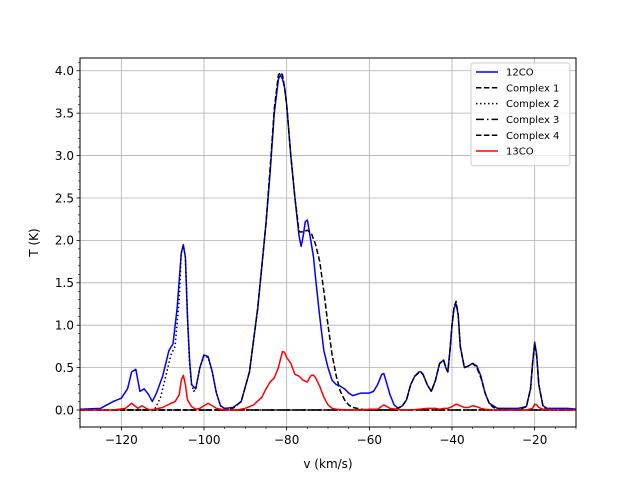 The image size is (640, 480). Describe the element at coordinates (520, 73) in the screenshot. I see `legend-label: 12CO` at that location.